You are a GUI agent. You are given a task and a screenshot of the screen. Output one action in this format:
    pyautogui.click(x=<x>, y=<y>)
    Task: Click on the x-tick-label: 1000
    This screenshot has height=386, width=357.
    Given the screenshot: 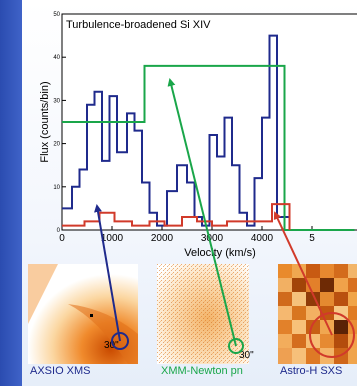 What is the action you would take?
    pyautogui.click(x=112, y=238)
    